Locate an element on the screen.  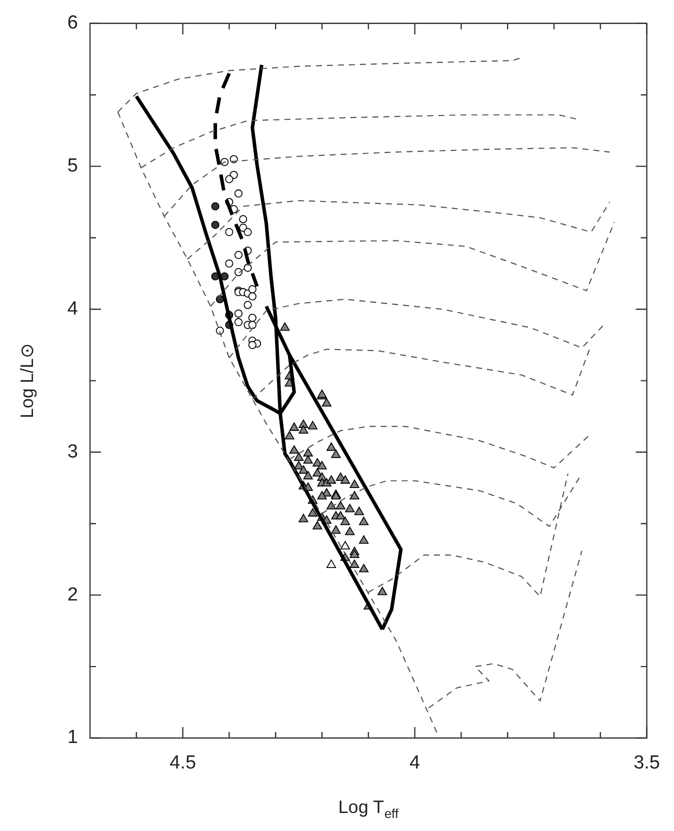
y-tick-label: 1 is located at coordinates (72, 737).